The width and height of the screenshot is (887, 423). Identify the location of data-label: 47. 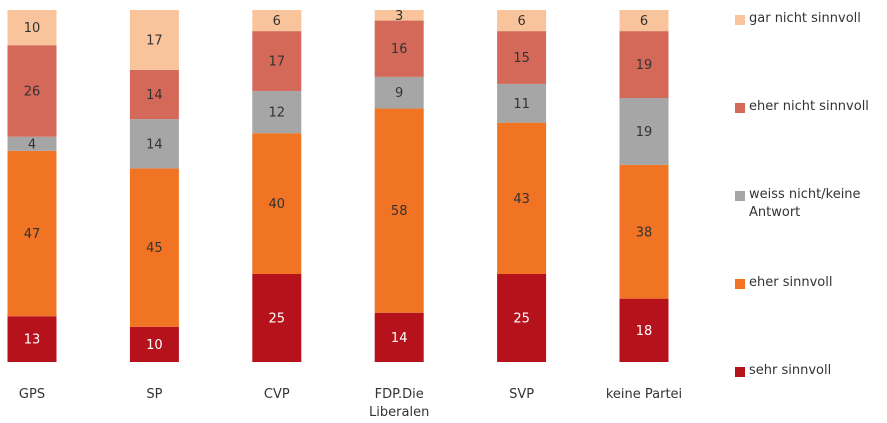
(32, 234).